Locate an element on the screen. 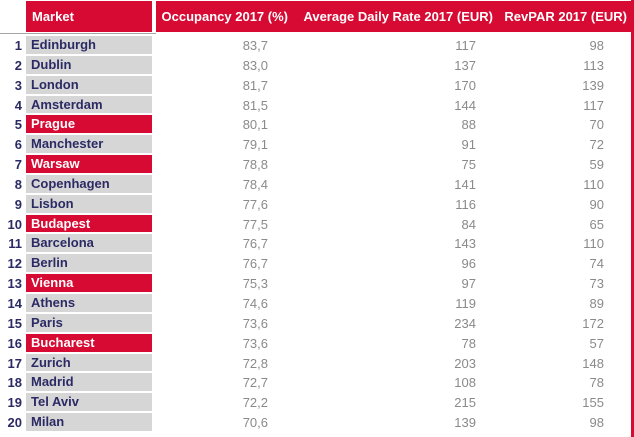  market-cell: London is located at coordinates (89, 85).